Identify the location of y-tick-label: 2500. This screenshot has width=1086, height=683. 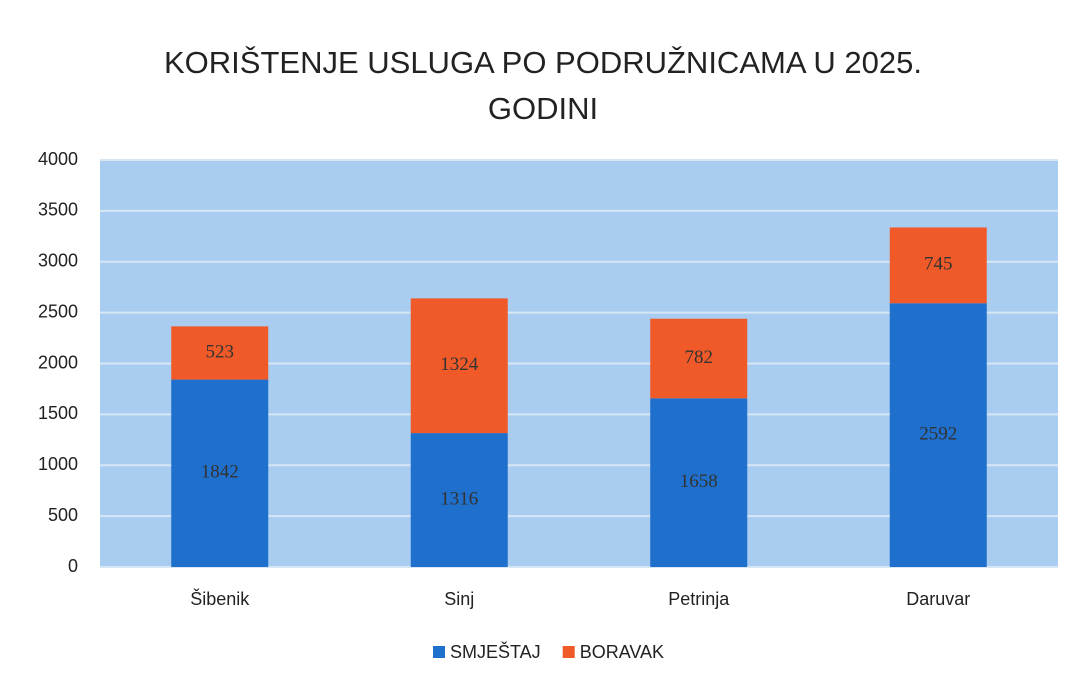
(58, 311).